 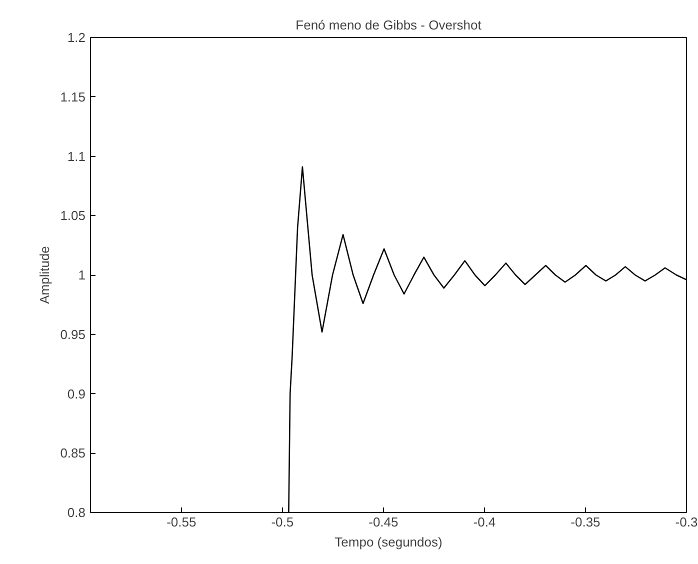 I want to click on y-axis-title: Amplitude, so click(x=44, y=275).